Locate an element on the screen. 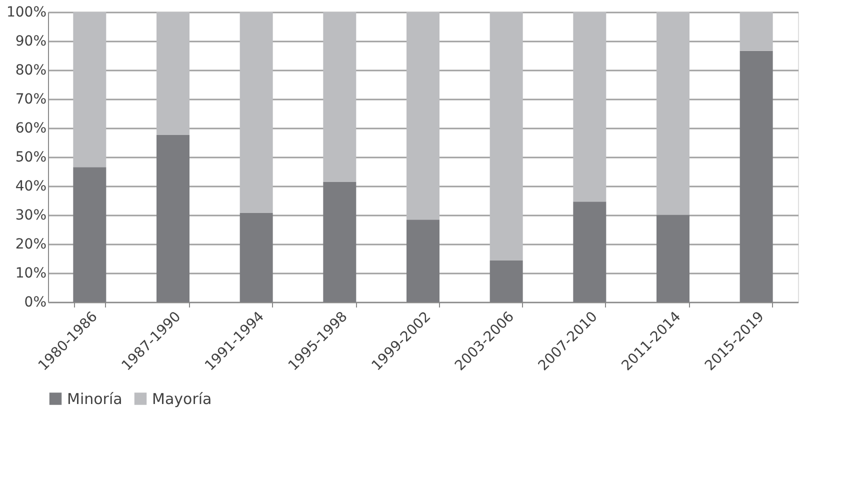 The height and width of the screenshot is (500, 849). legend-label: Mayoría is located at coordinates (182, 399).